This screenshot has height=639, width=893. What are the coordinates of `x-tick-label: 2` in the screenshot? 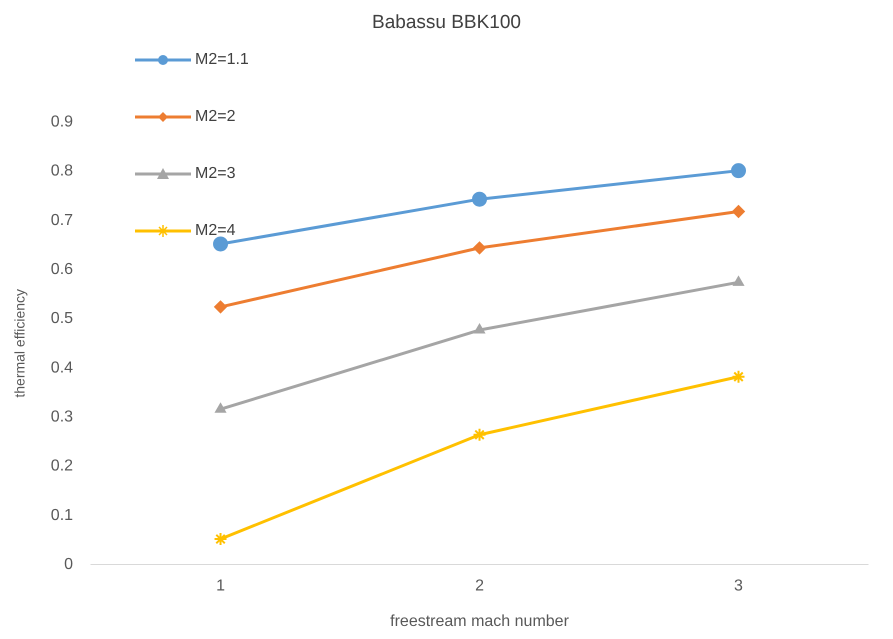 It's located at (479, 586).